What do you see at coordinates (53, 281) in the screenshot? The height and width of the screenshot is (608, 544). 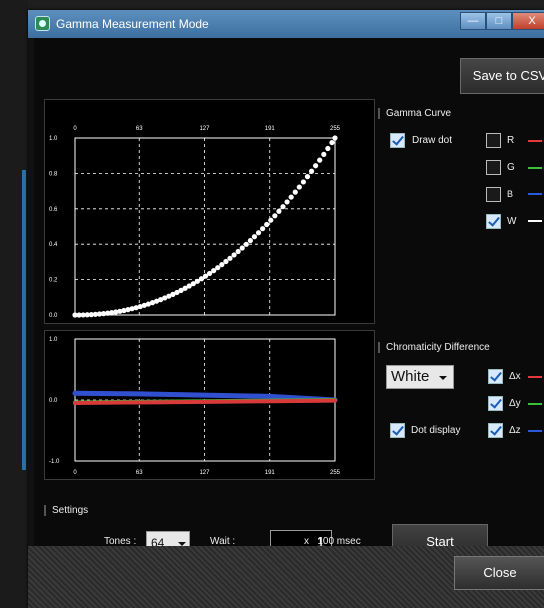 I see `y-tick-label: 0.2` at bounding box center [53, 281].